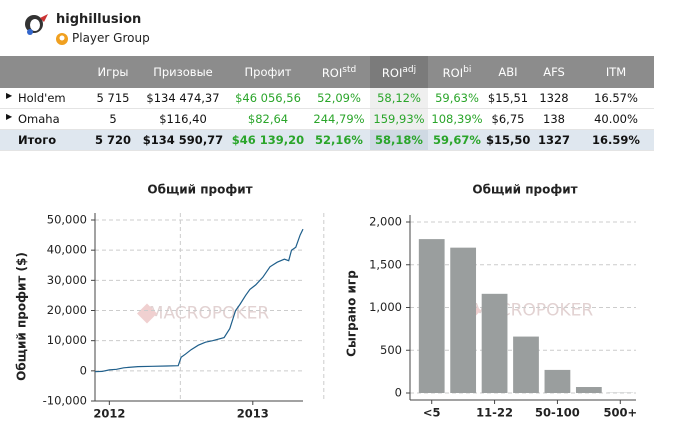 The image size is (700, 439). What do you see at coordinates (385, 222) in the screenshot?
I see `y-tick-label: 2,000` at bounding box center [385, 222].